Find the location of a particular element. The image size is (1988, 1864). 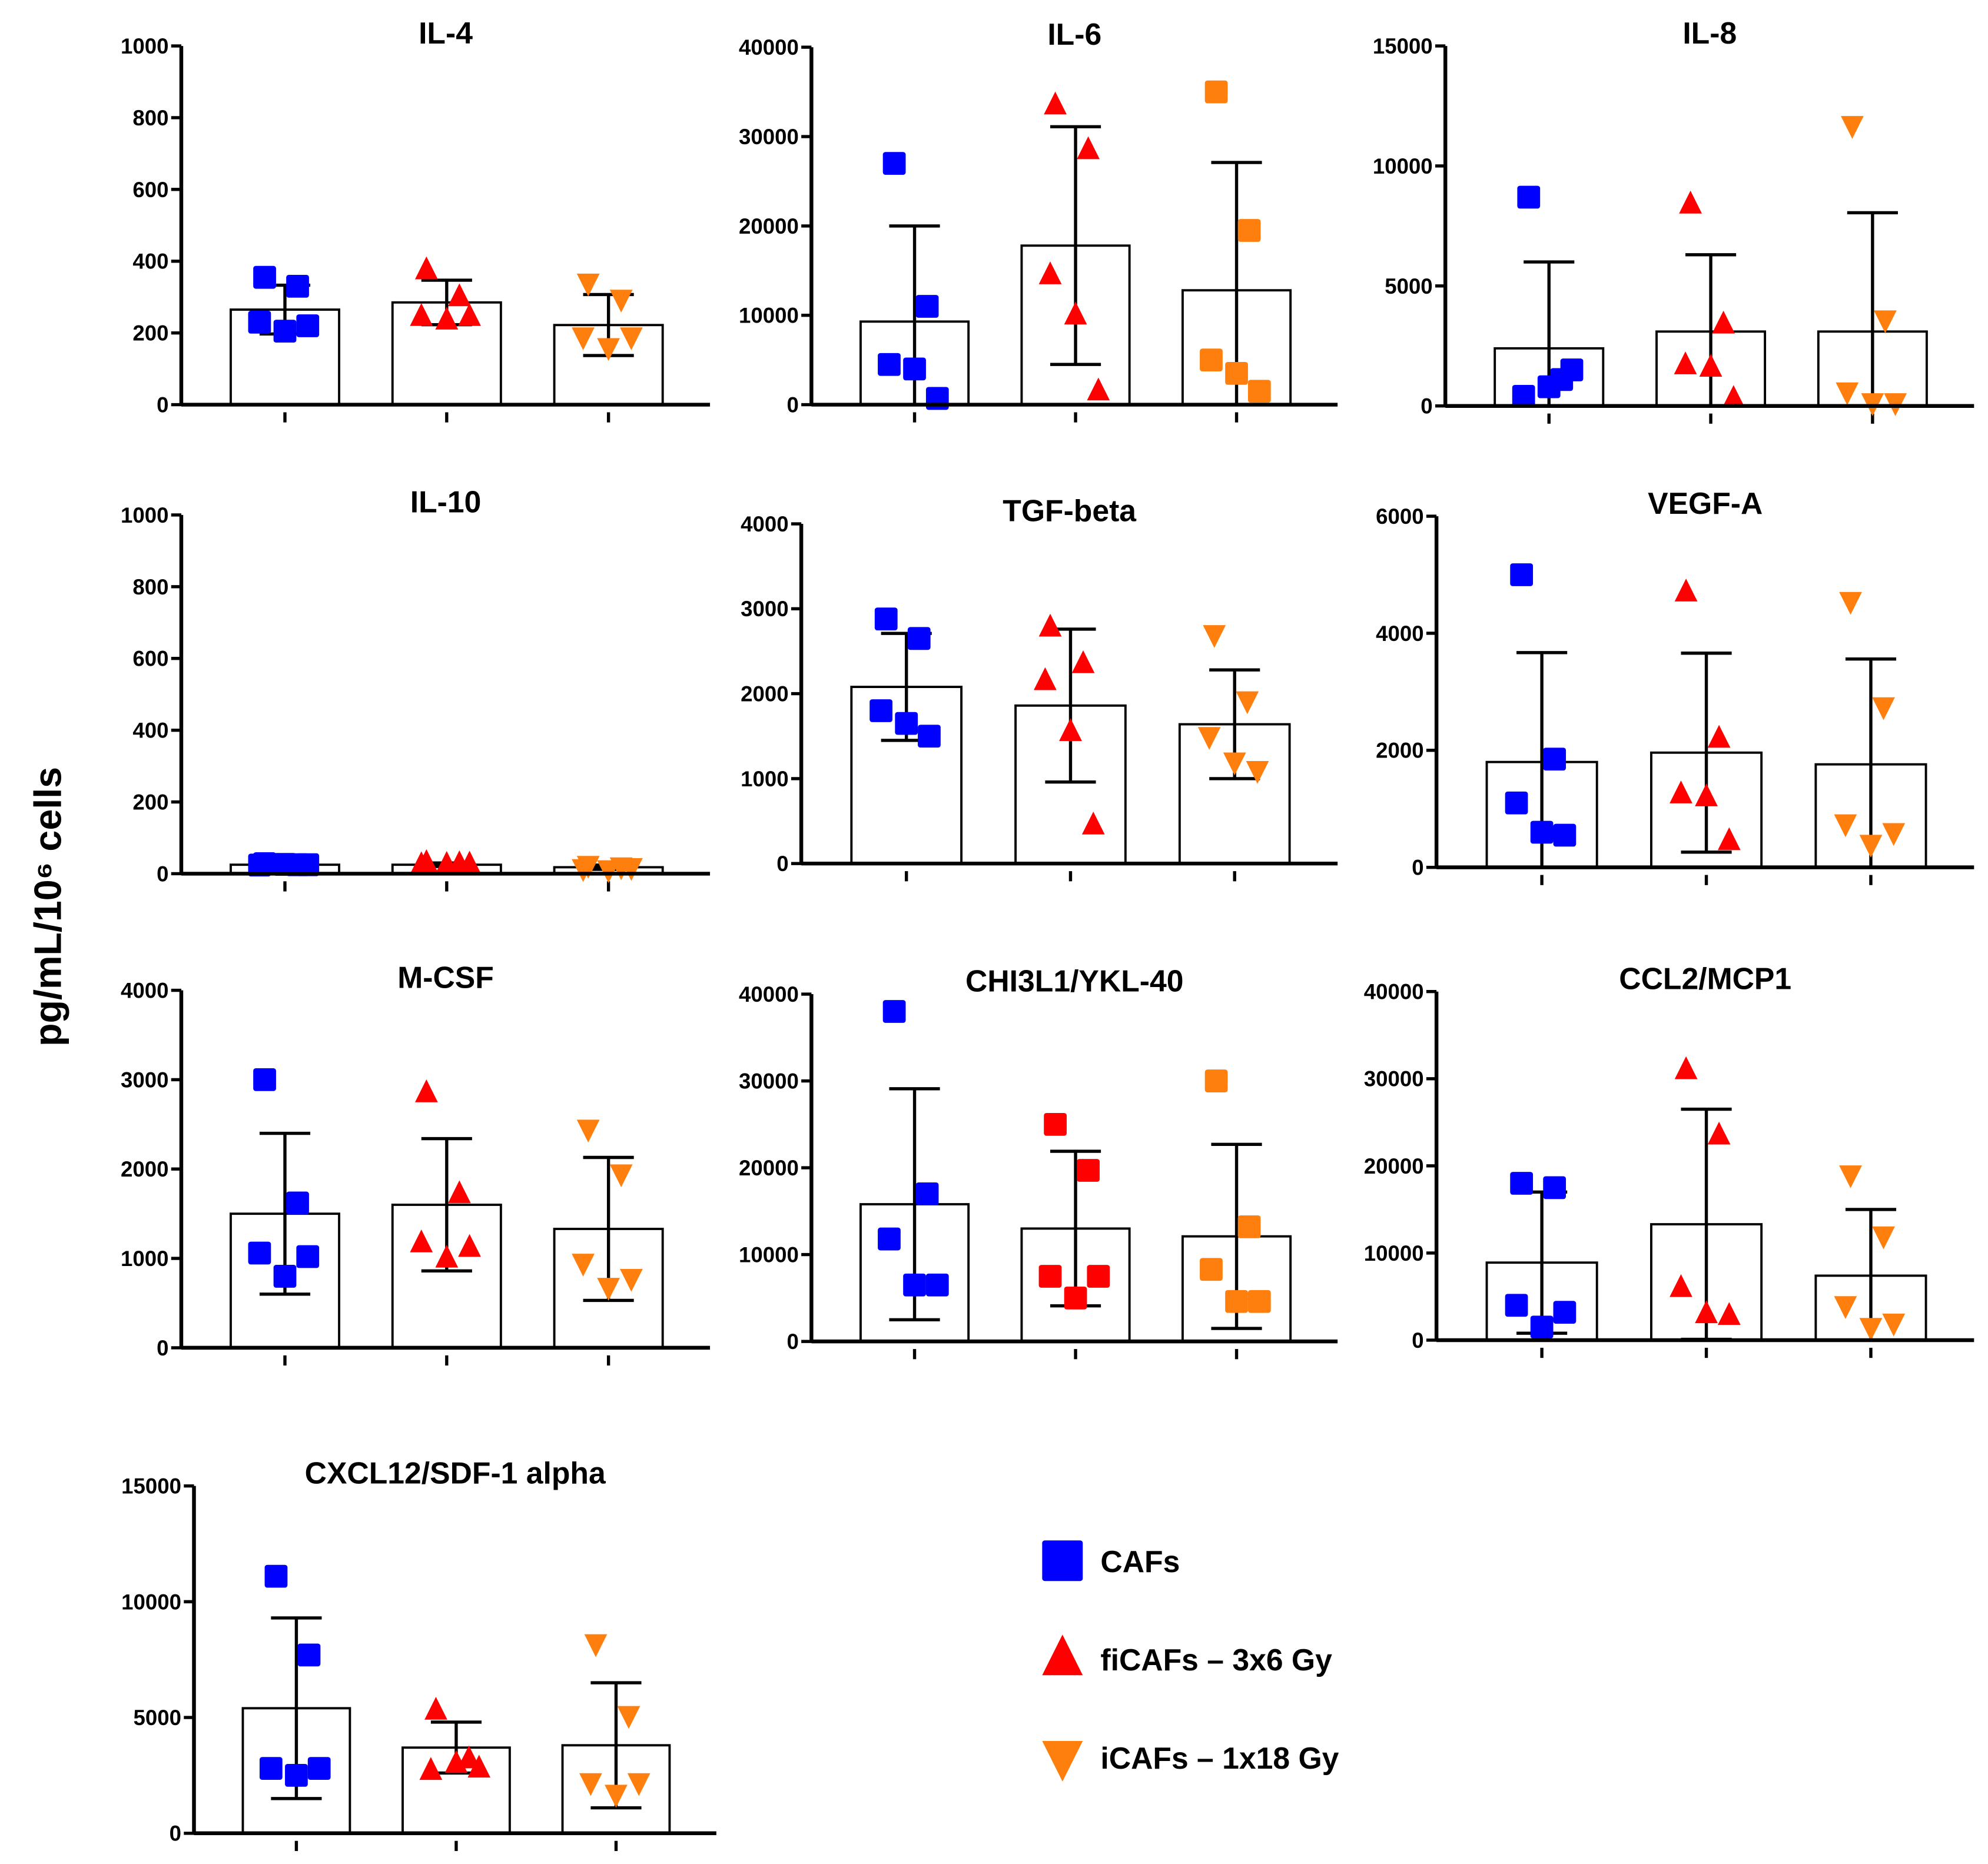

y-tick-label: 15000 is located at coordinates (151, 1486).